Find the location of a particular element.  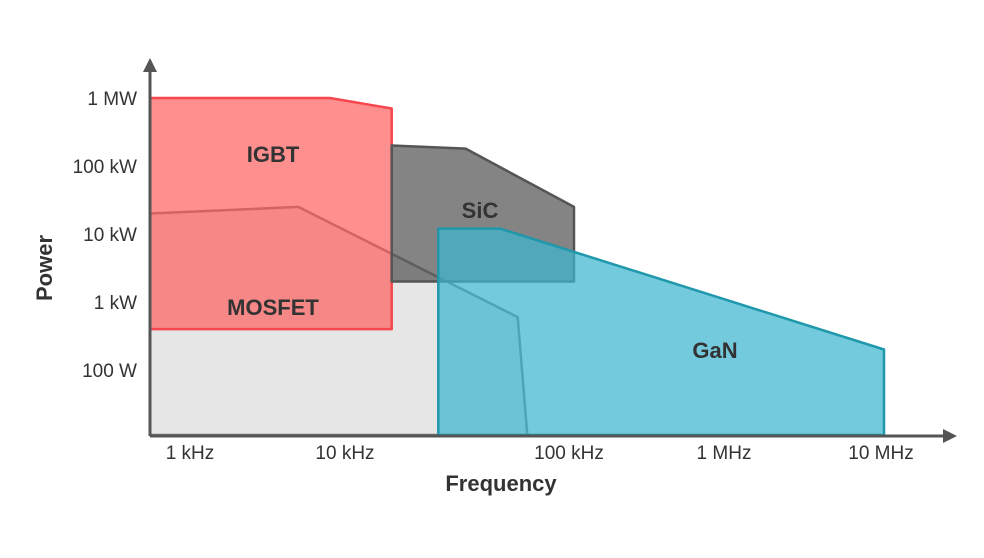

y-tick-label: 100 W is located at coordinates (109, 371).